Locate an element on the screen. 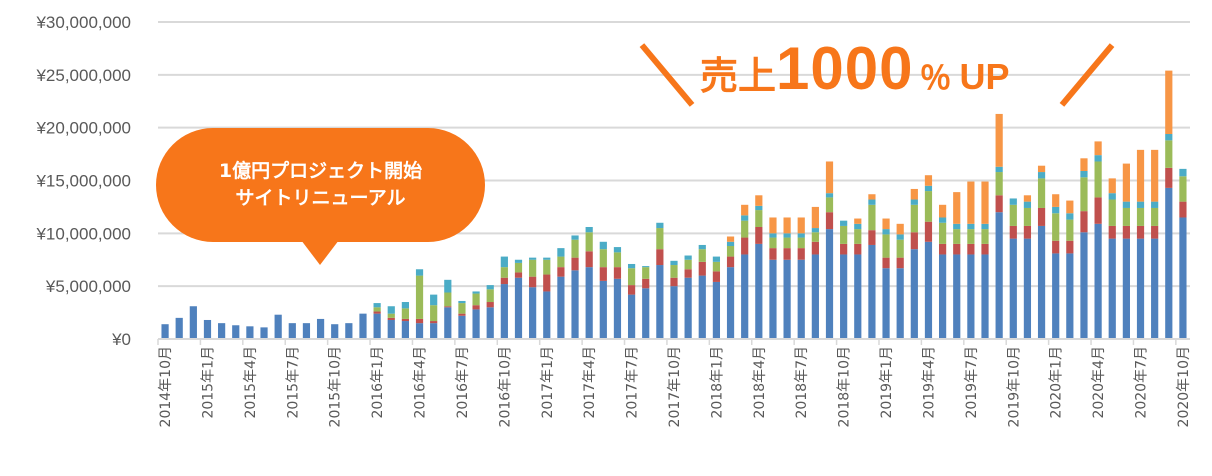 The width and height of the screenshot is (1212, 476). headline-part-number: 1000 is located at coordinates (845, 68).